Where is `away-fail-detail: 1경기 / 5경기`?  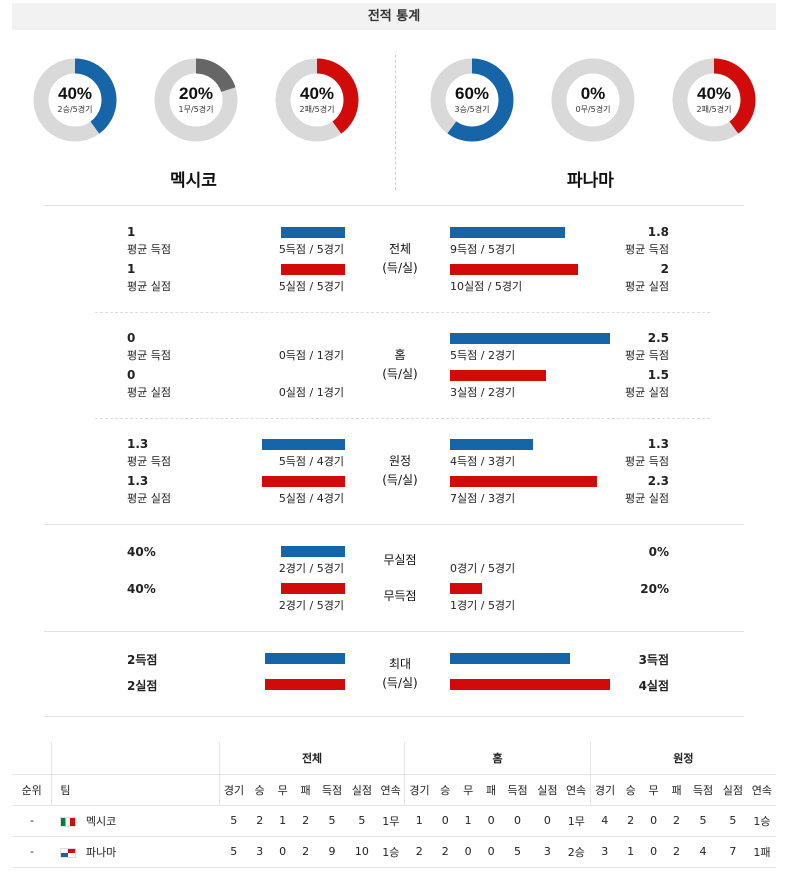 away-fail-detail: 1경기 / 5경기 is located at coordinates (483, 605).